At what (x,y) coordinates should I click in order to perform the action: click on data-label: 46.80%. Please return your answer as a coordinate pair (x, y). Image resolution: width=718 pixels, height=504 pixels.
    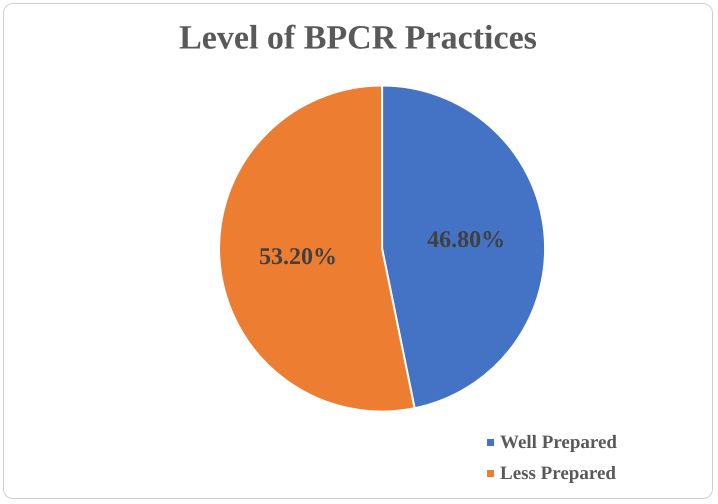
    Looking at the image, I should click on (466, 240).